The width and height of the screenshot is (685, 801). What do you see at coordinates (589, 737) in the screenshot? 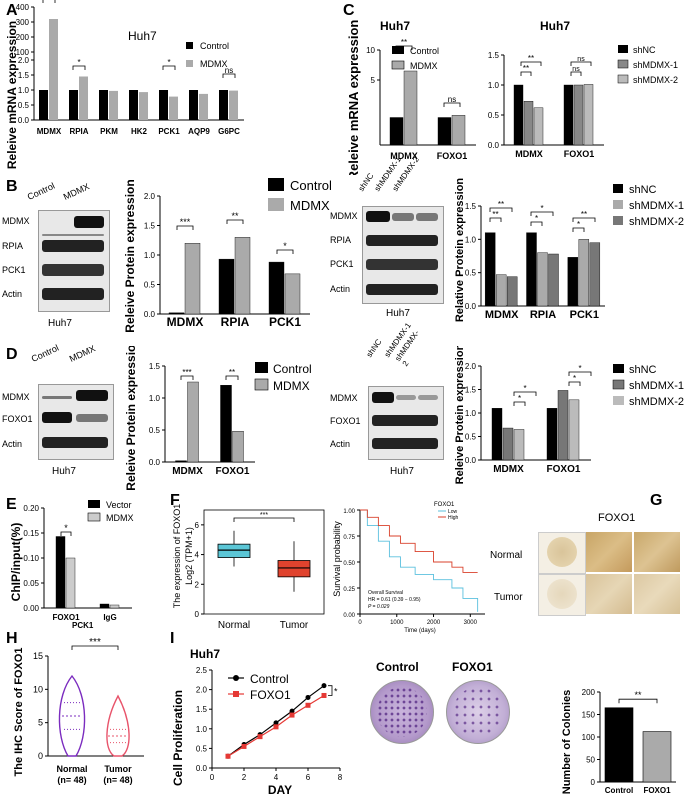
I see `y-tick-label: 100` at bounding box center [589, 737].